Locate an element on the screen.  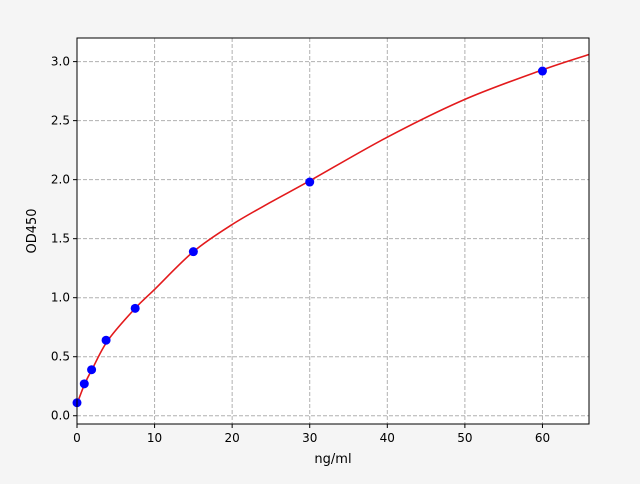
x-tick-label: 50 is located at coordinates (464, 438).